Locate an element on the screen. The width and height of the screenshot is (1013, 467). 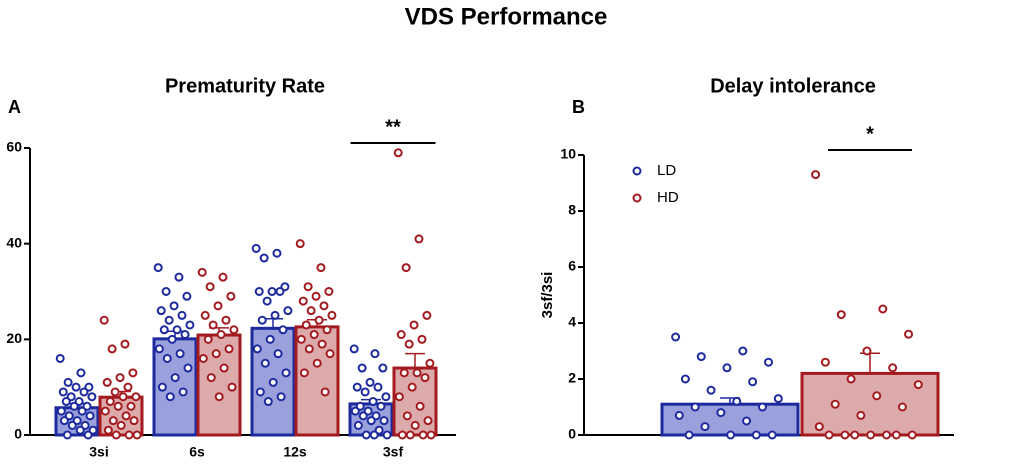
y-tick-label: 2 is located at coordinates (572, 378).